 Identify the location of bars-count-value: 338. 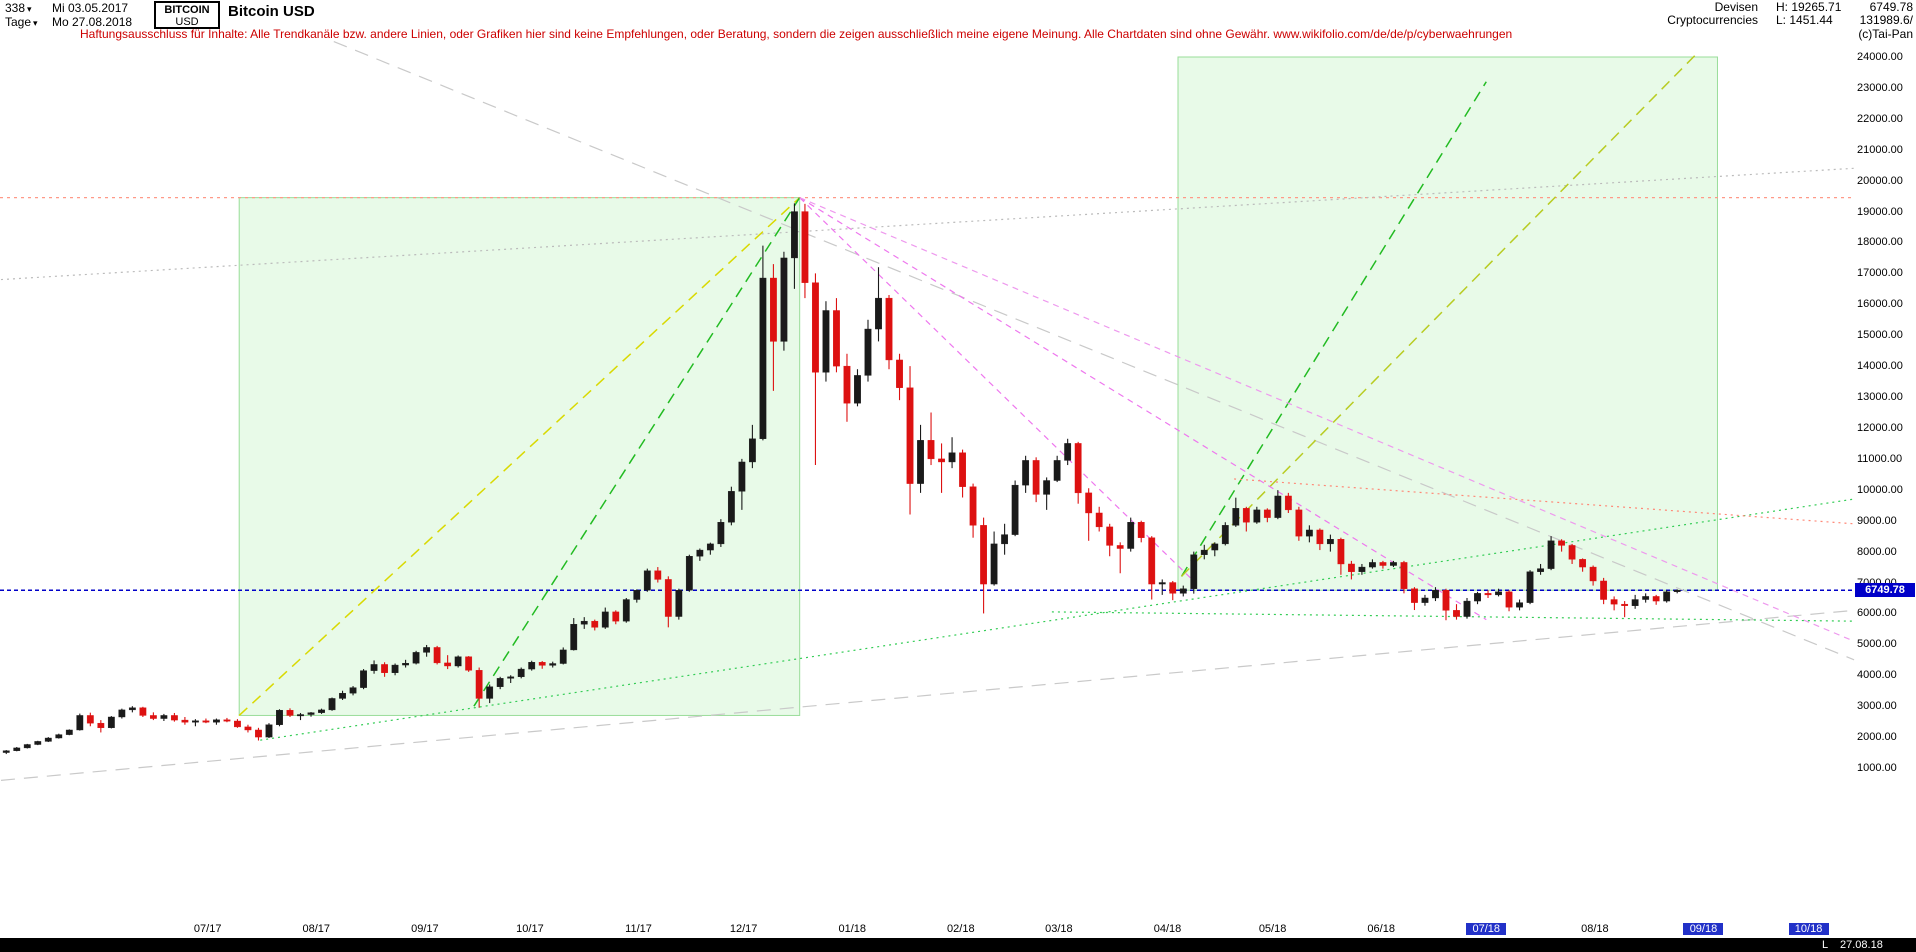
(15, 8).